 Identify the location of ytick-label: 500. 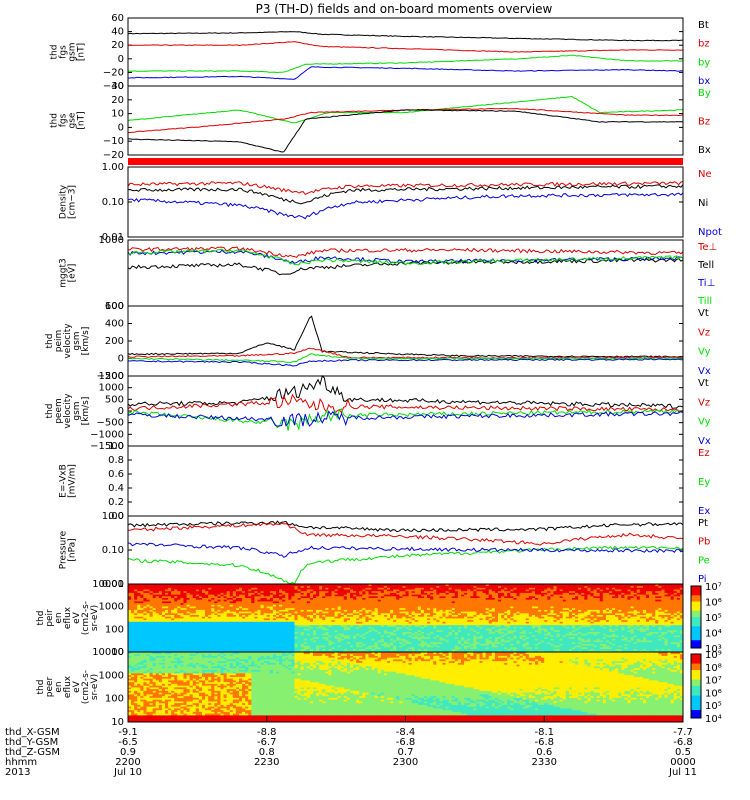
(114, 399).